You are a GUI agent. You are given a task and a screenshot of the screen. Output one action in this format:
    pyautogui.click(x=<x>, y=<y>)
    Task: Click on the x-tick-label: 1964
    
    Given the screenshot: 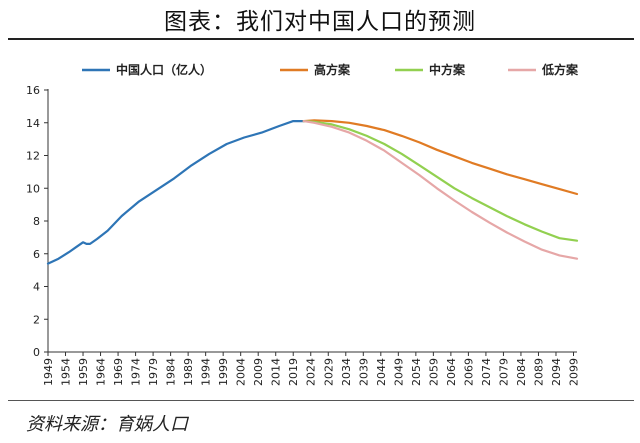 What is the action you would take?
    pyautogui.click(x=101, y=372)
    